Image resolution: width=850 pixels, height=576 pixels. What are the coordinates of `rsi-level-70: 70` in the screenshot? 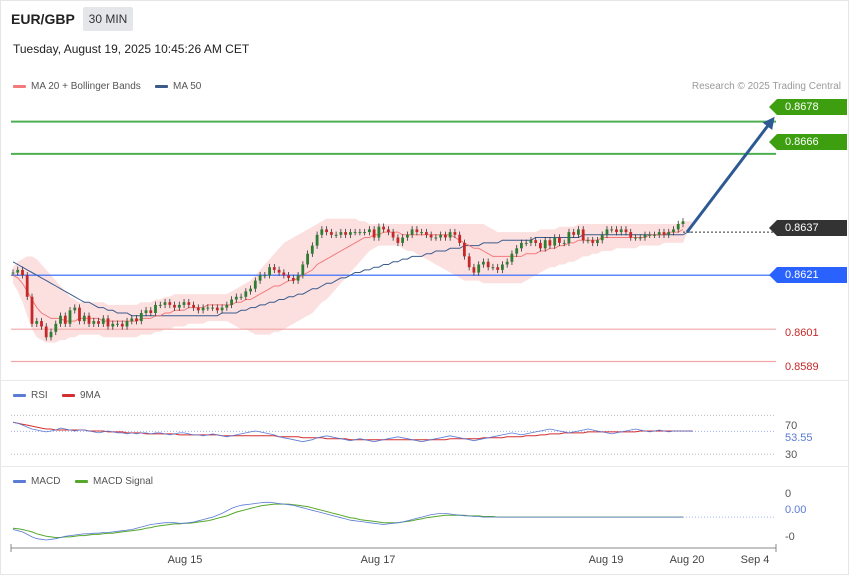 It's located at (791, 426).